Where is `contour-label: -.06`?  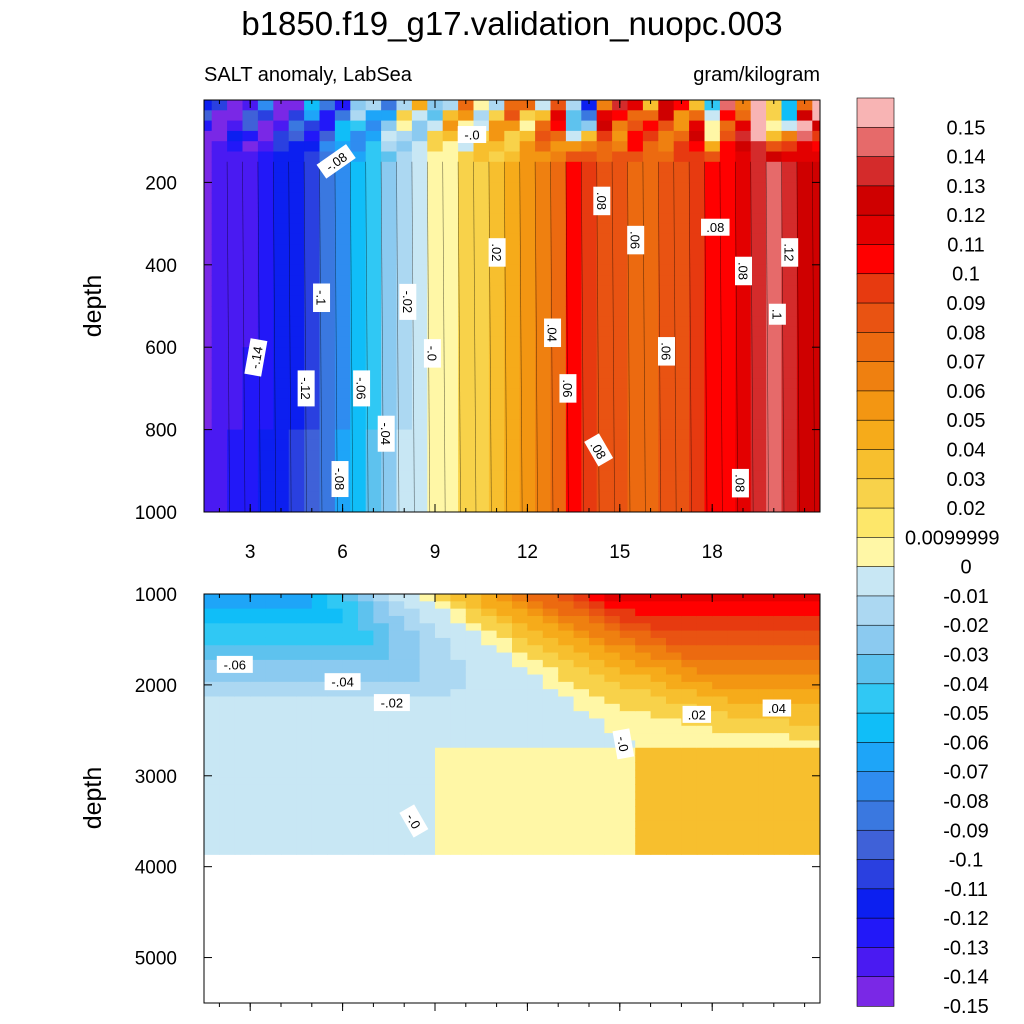 contour-label: -.06 is located at coordinates (362, 388).